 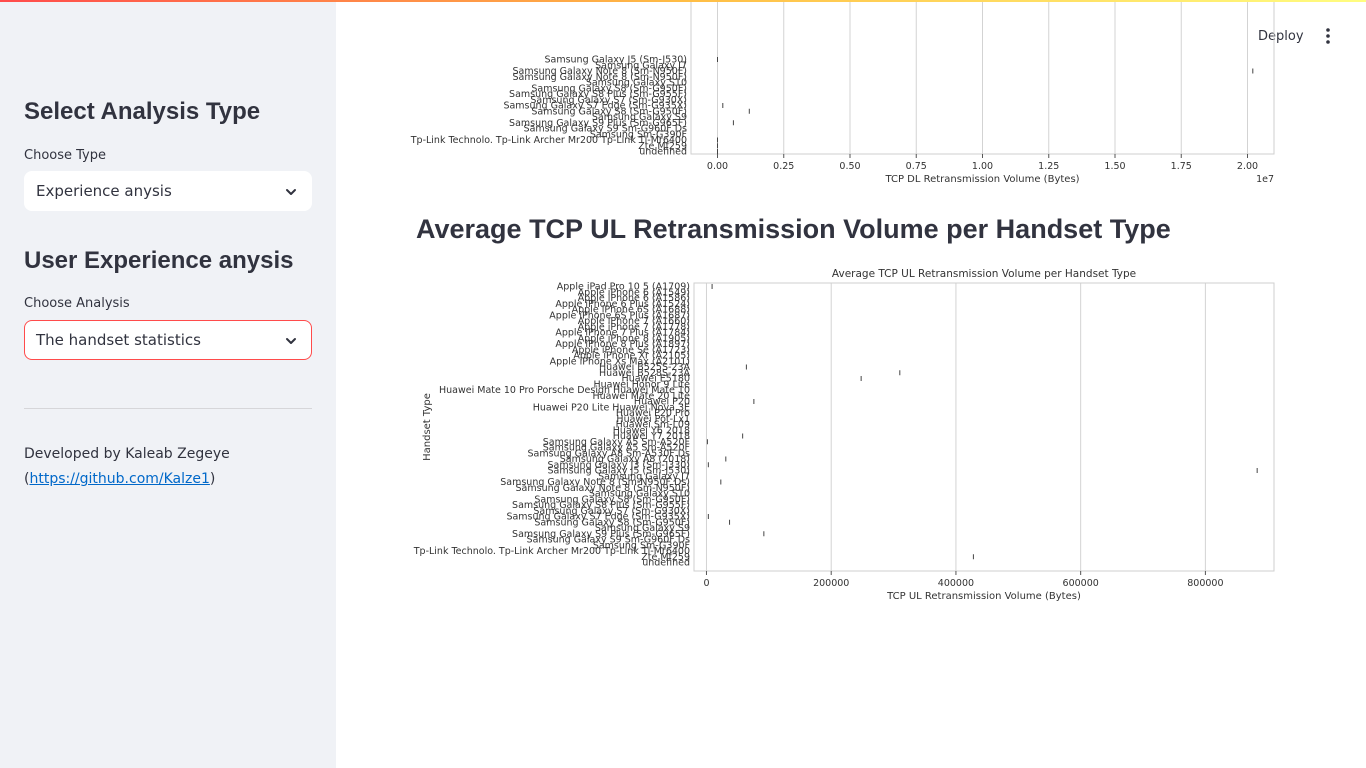 I want to click on chart2-y-tick-label: Samsung Galaxy A8 Sm-A530F Ds, so click(x=608, y=453).